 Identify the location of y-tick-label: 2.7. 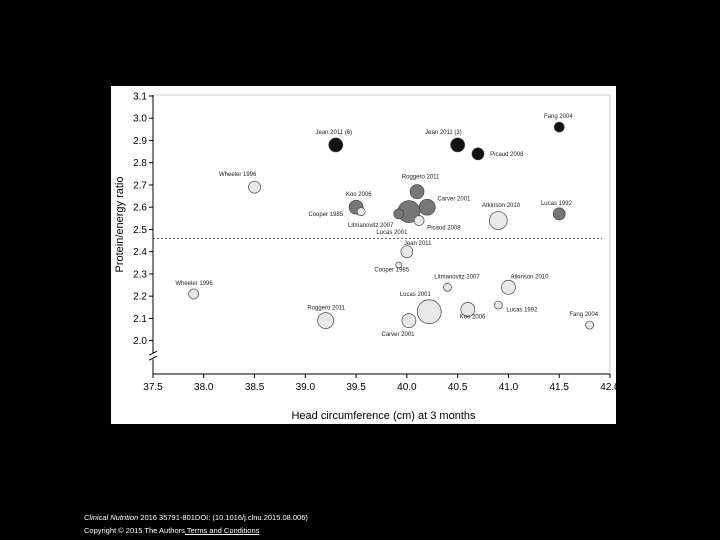
(140, 185).